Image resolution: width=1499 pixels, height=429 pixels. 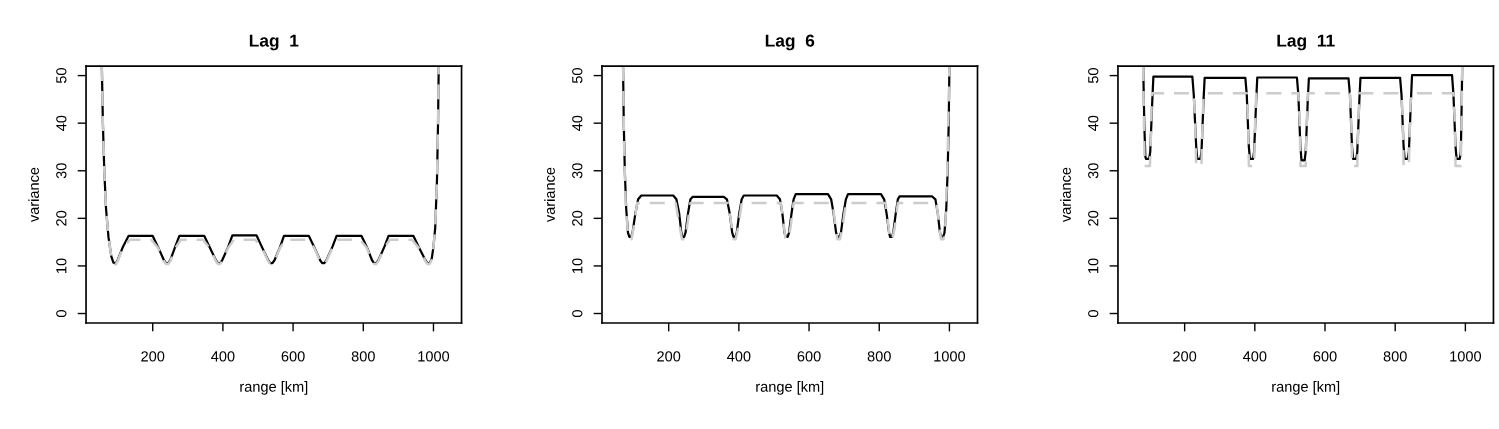 I want to click on chart-title: Lag 1, so click(x=274, y=42).